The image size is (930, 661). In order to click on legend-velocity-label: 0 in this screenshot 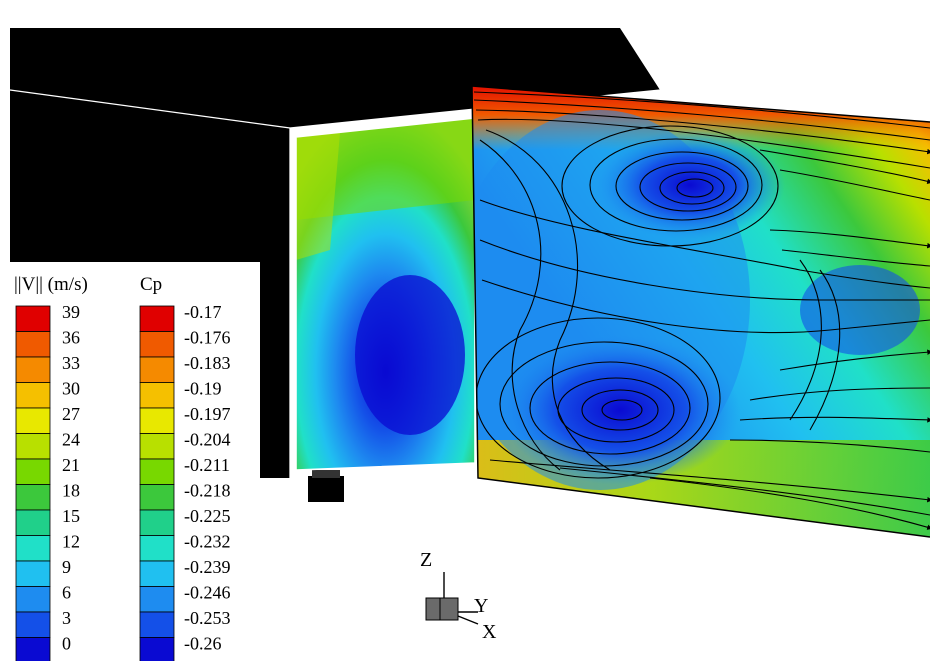, I will do `click(66, 644)`.